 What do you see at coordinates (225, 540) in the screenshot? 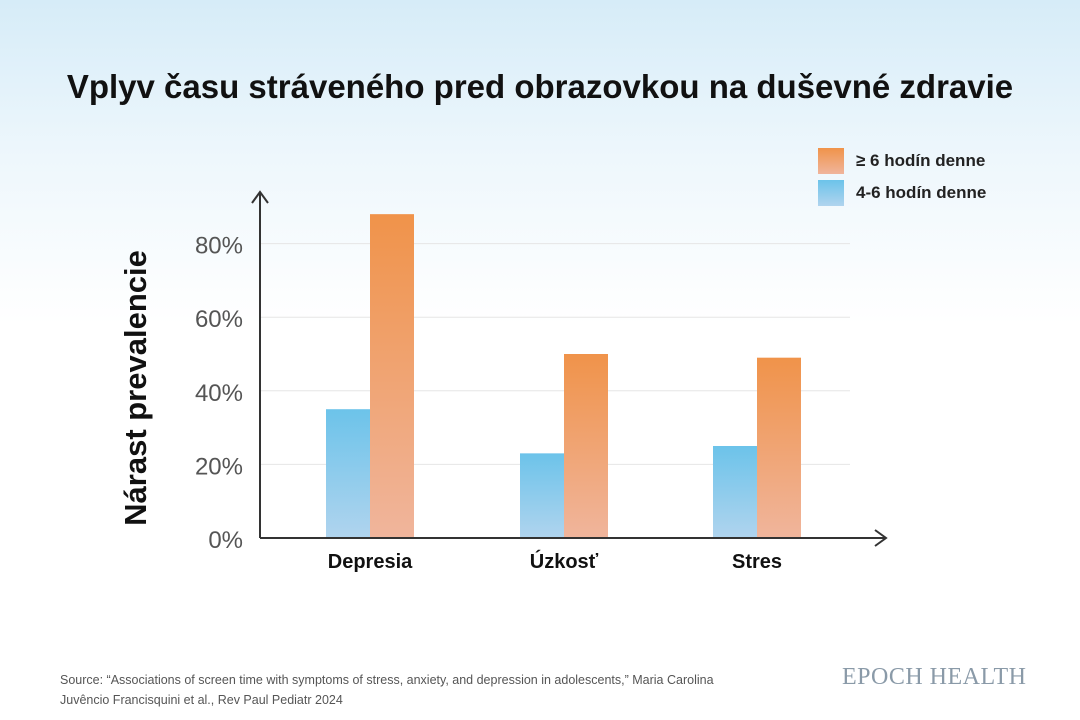
I see `y-tick-label: 0%` at bounding box center [225, 540].